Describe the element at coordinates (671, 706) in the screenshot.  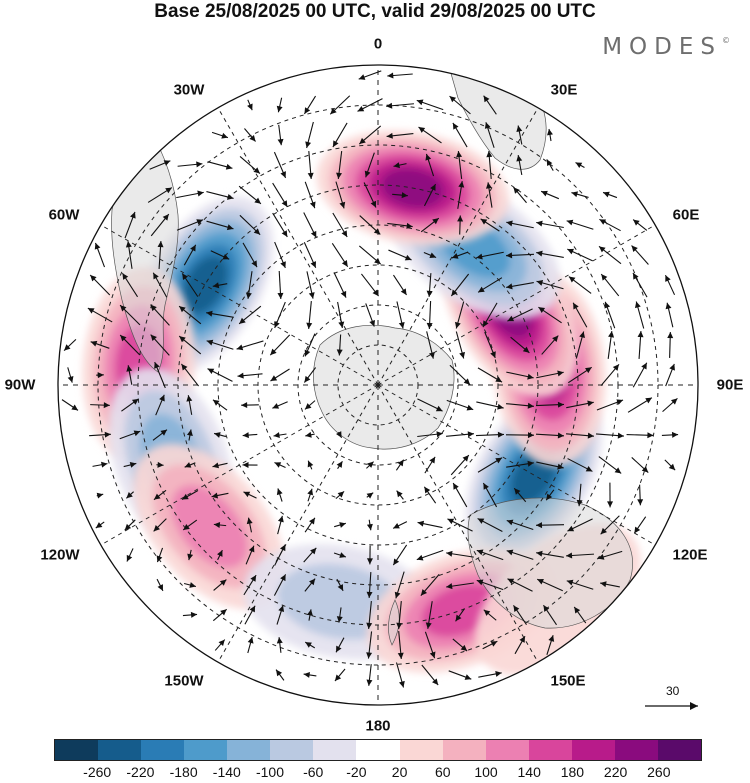
I see `reference-vector` at that location.